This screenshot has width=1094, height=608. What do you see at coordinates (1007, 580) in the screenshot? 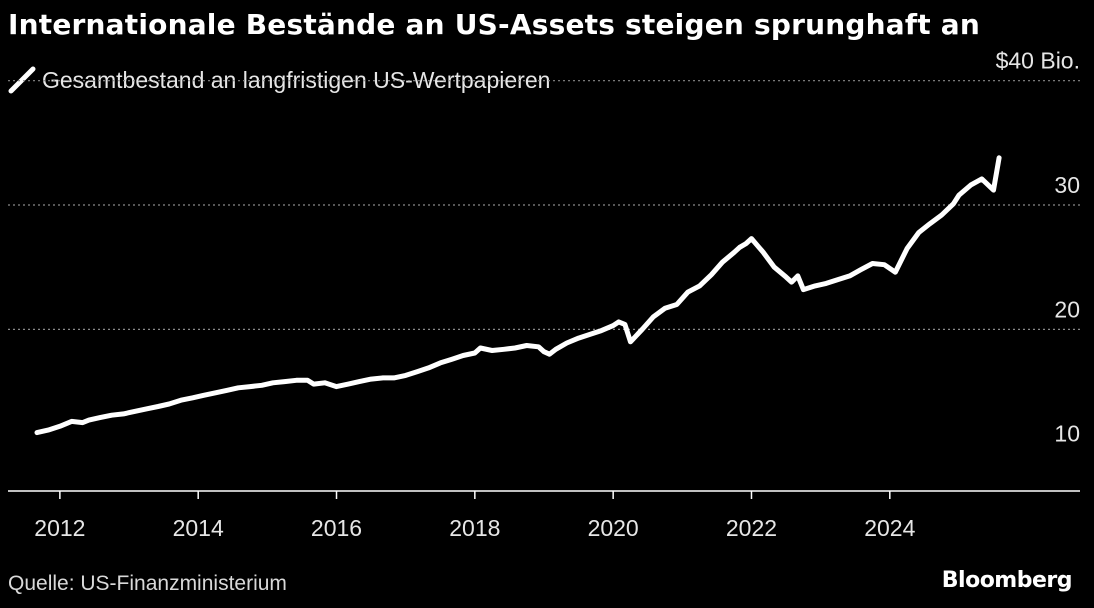
I see `bloomberg-logo: Bloomberg` at bounding box center [1007, 580].